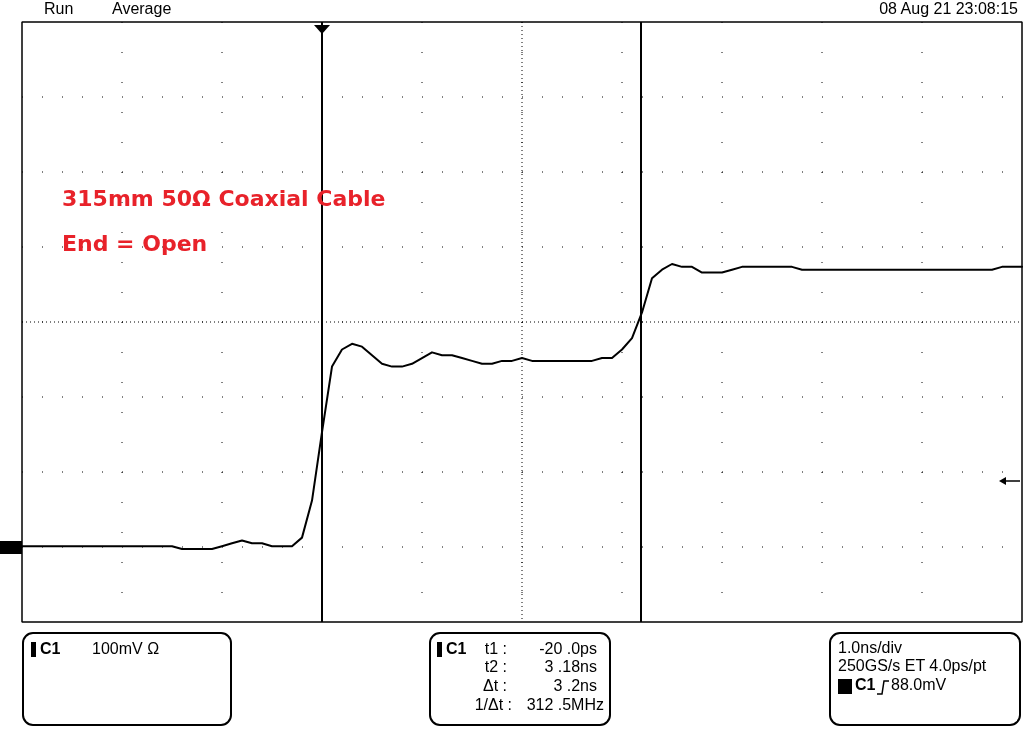 The width and height of the screenshot is (1024, 735). Describe the element at coordinates (568, 648) in the screenshot. I see `text: -20 .0ps` at that location.